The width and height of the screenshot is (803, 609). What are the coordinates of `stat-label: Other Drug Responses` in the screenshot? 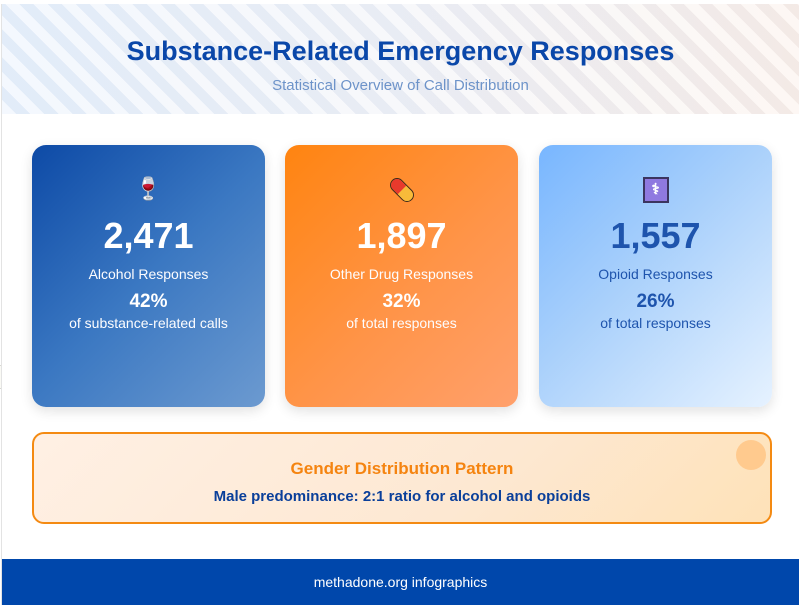 It's located at (401, 274).